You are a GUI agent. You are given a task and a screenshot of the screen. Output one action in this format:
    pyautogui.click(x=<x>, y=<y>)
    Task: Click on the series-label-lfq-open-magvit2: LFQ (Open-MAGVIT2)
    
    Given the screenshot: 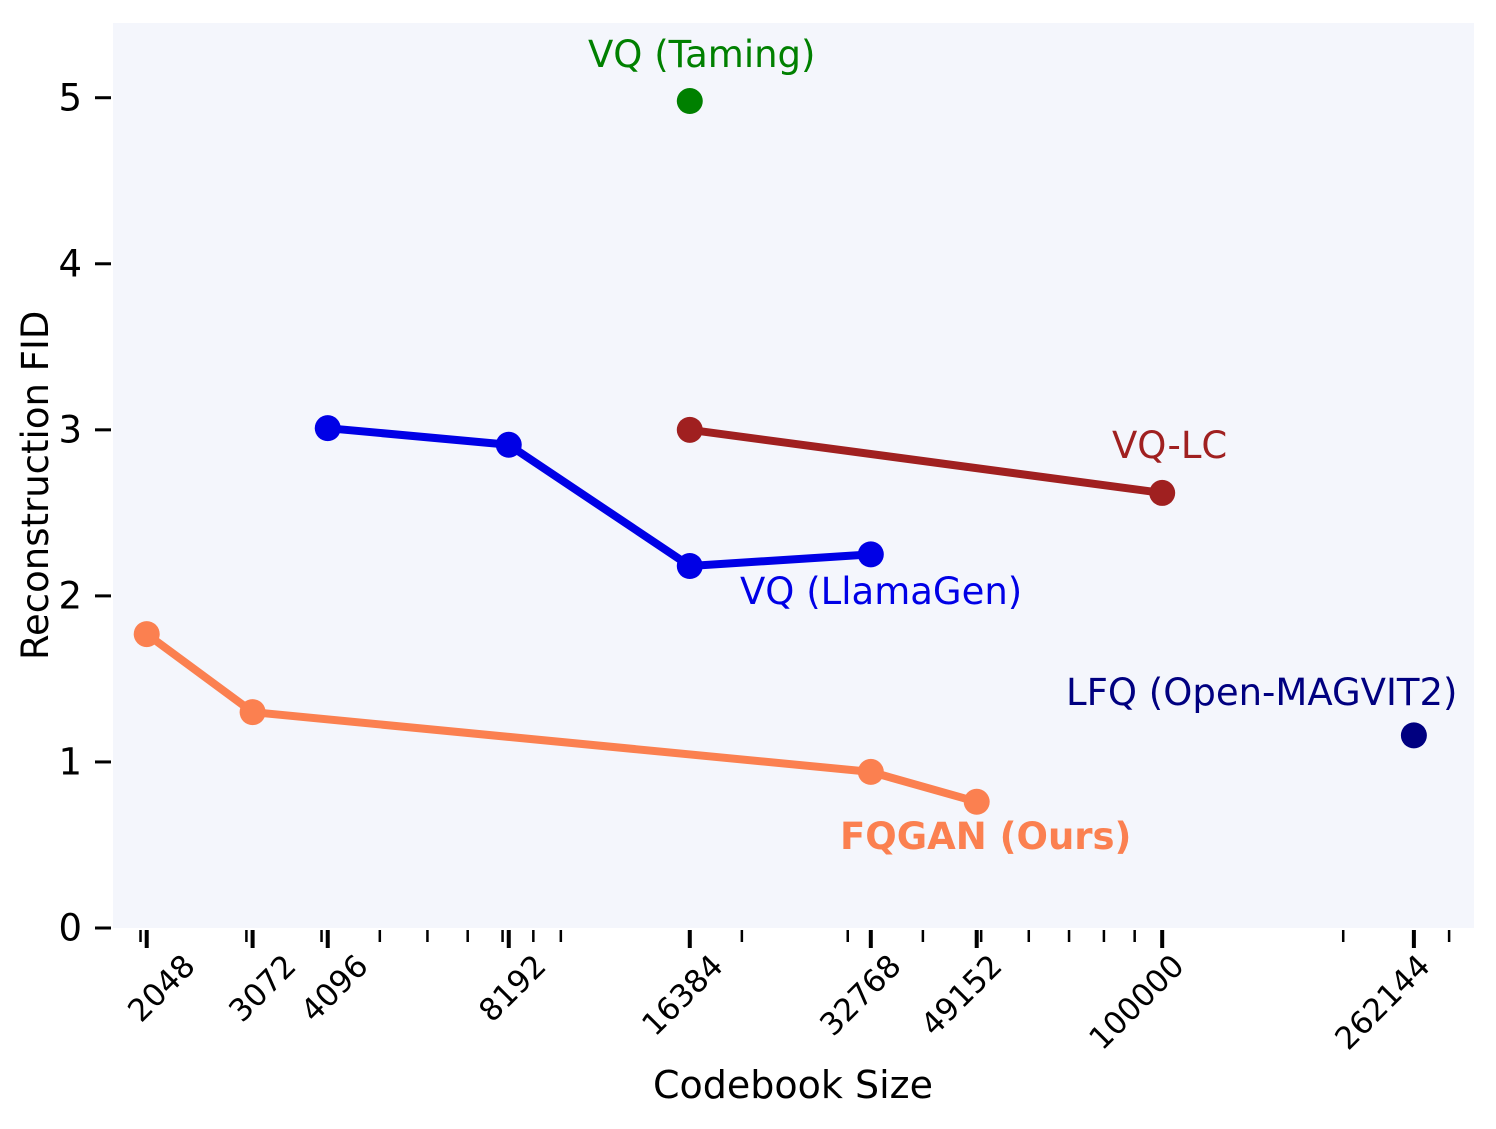 What is the action you would take?
    pyautogui.click(x=1262, y=692)
    